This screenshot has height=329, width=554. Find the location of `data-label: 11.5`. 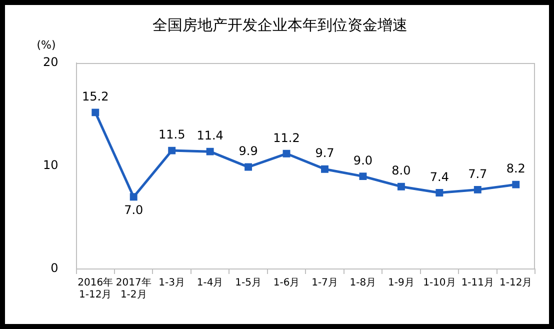

data-label: 11.5 is located at coordinates (172, 135).